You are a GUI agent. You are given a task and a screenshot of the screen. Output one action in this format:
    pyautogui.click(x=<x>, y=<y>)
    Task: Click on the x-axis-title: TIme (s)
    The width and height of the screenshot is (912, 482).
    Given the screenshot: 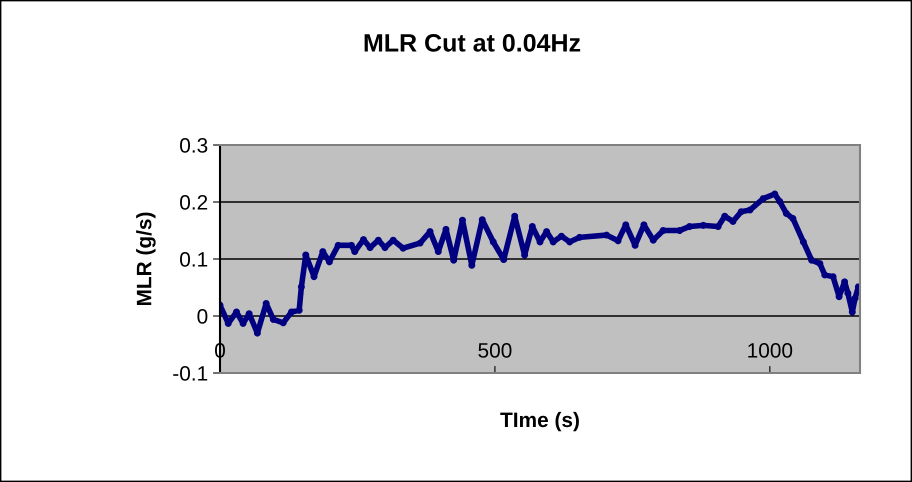 What is the action you would take?
    pyautogui.click(x=539, y=422)
    